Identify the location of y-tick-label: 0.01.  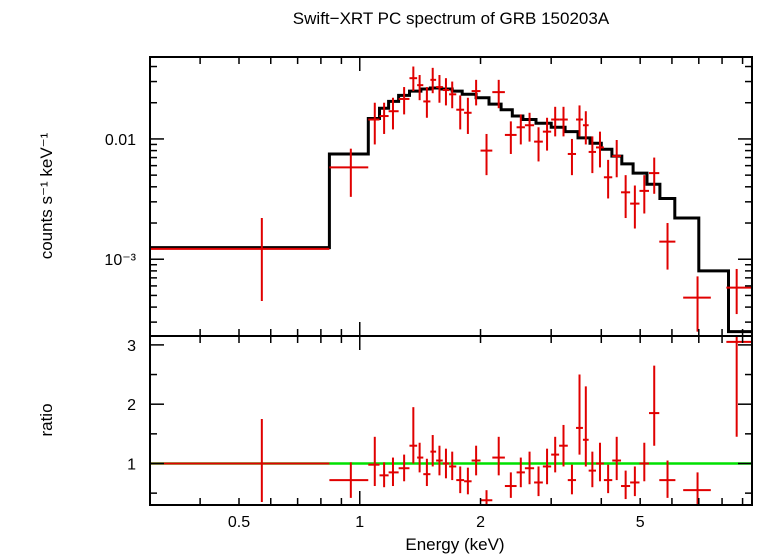
(120, 140).